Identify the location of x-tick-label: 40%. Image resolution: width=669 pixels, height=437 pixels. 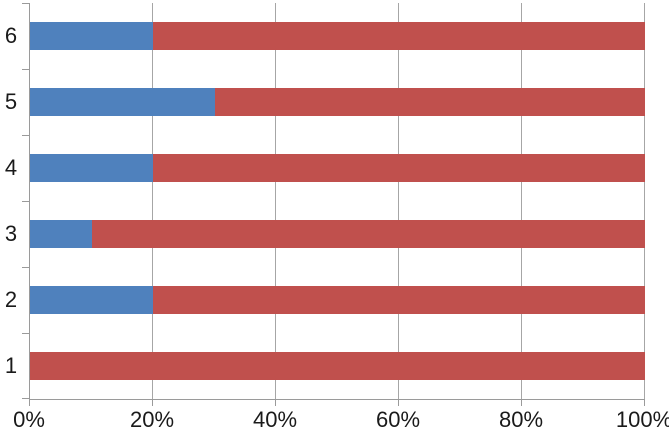
(275, 419).